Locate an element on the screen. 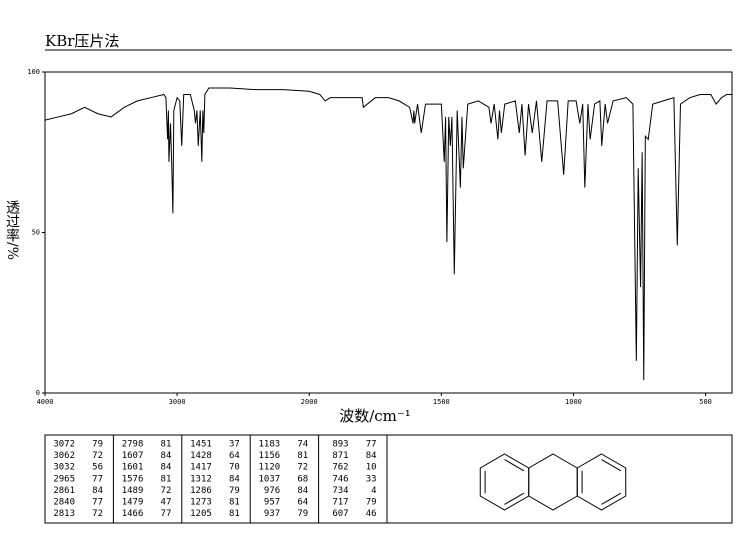  peak-wavenumber: 3062 is located at coordinates (64, 456).